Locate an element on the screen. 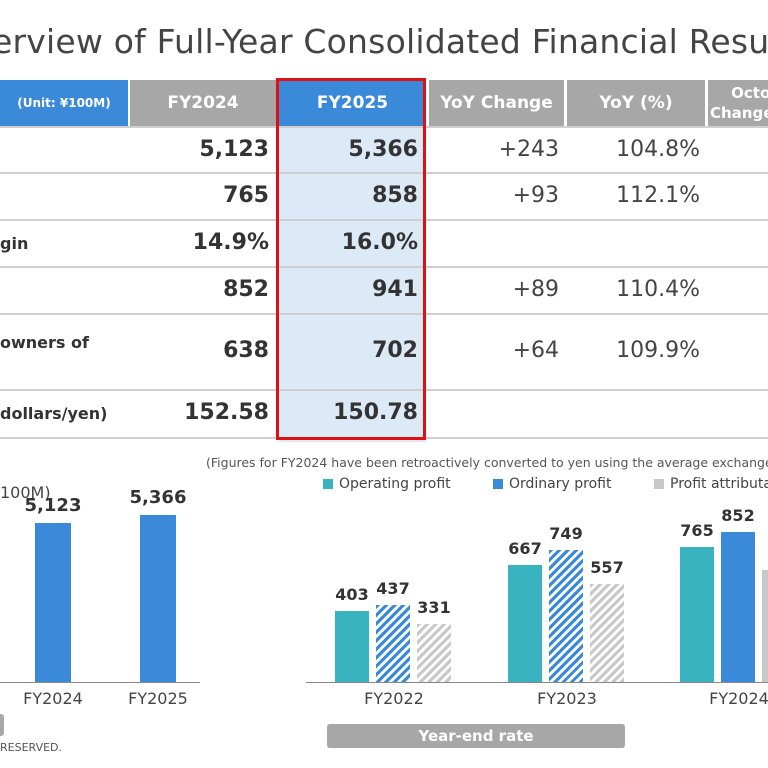 The image size is (768, 768). cell-yoy-pct: 110.4% is located at coordinates (658, 289).